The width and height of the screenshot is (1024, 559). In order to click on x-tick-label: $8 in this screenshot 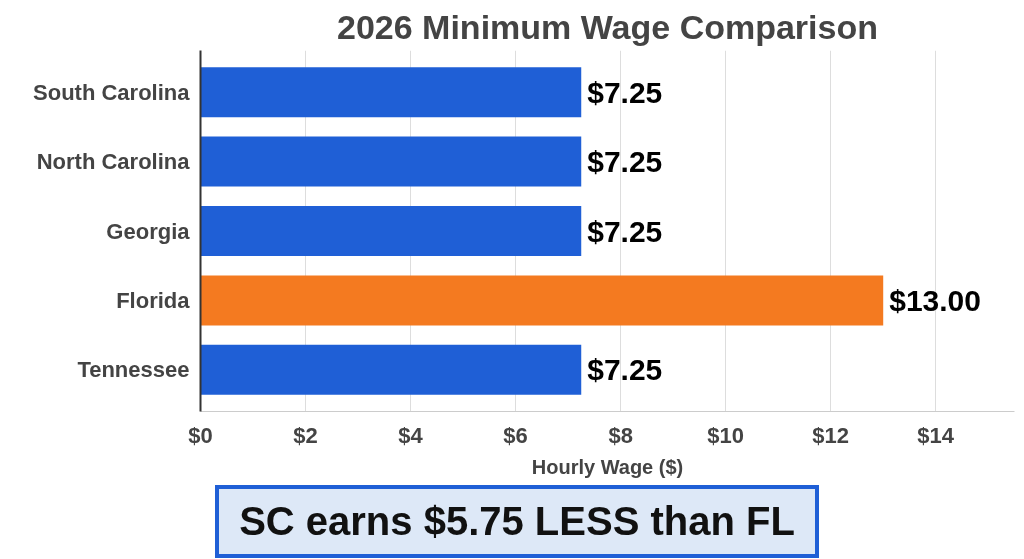, I will do `click(620, 435)`.